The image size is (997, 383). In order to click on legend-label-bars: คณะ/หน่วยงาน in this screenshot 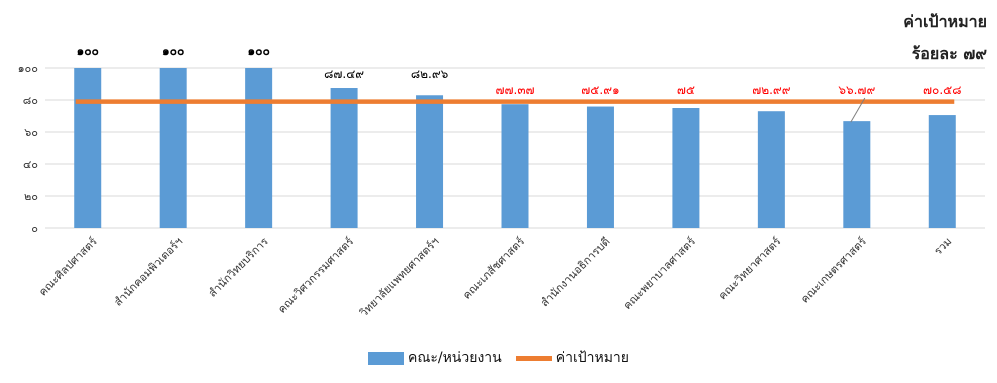, I will do `click(454, 358)`.